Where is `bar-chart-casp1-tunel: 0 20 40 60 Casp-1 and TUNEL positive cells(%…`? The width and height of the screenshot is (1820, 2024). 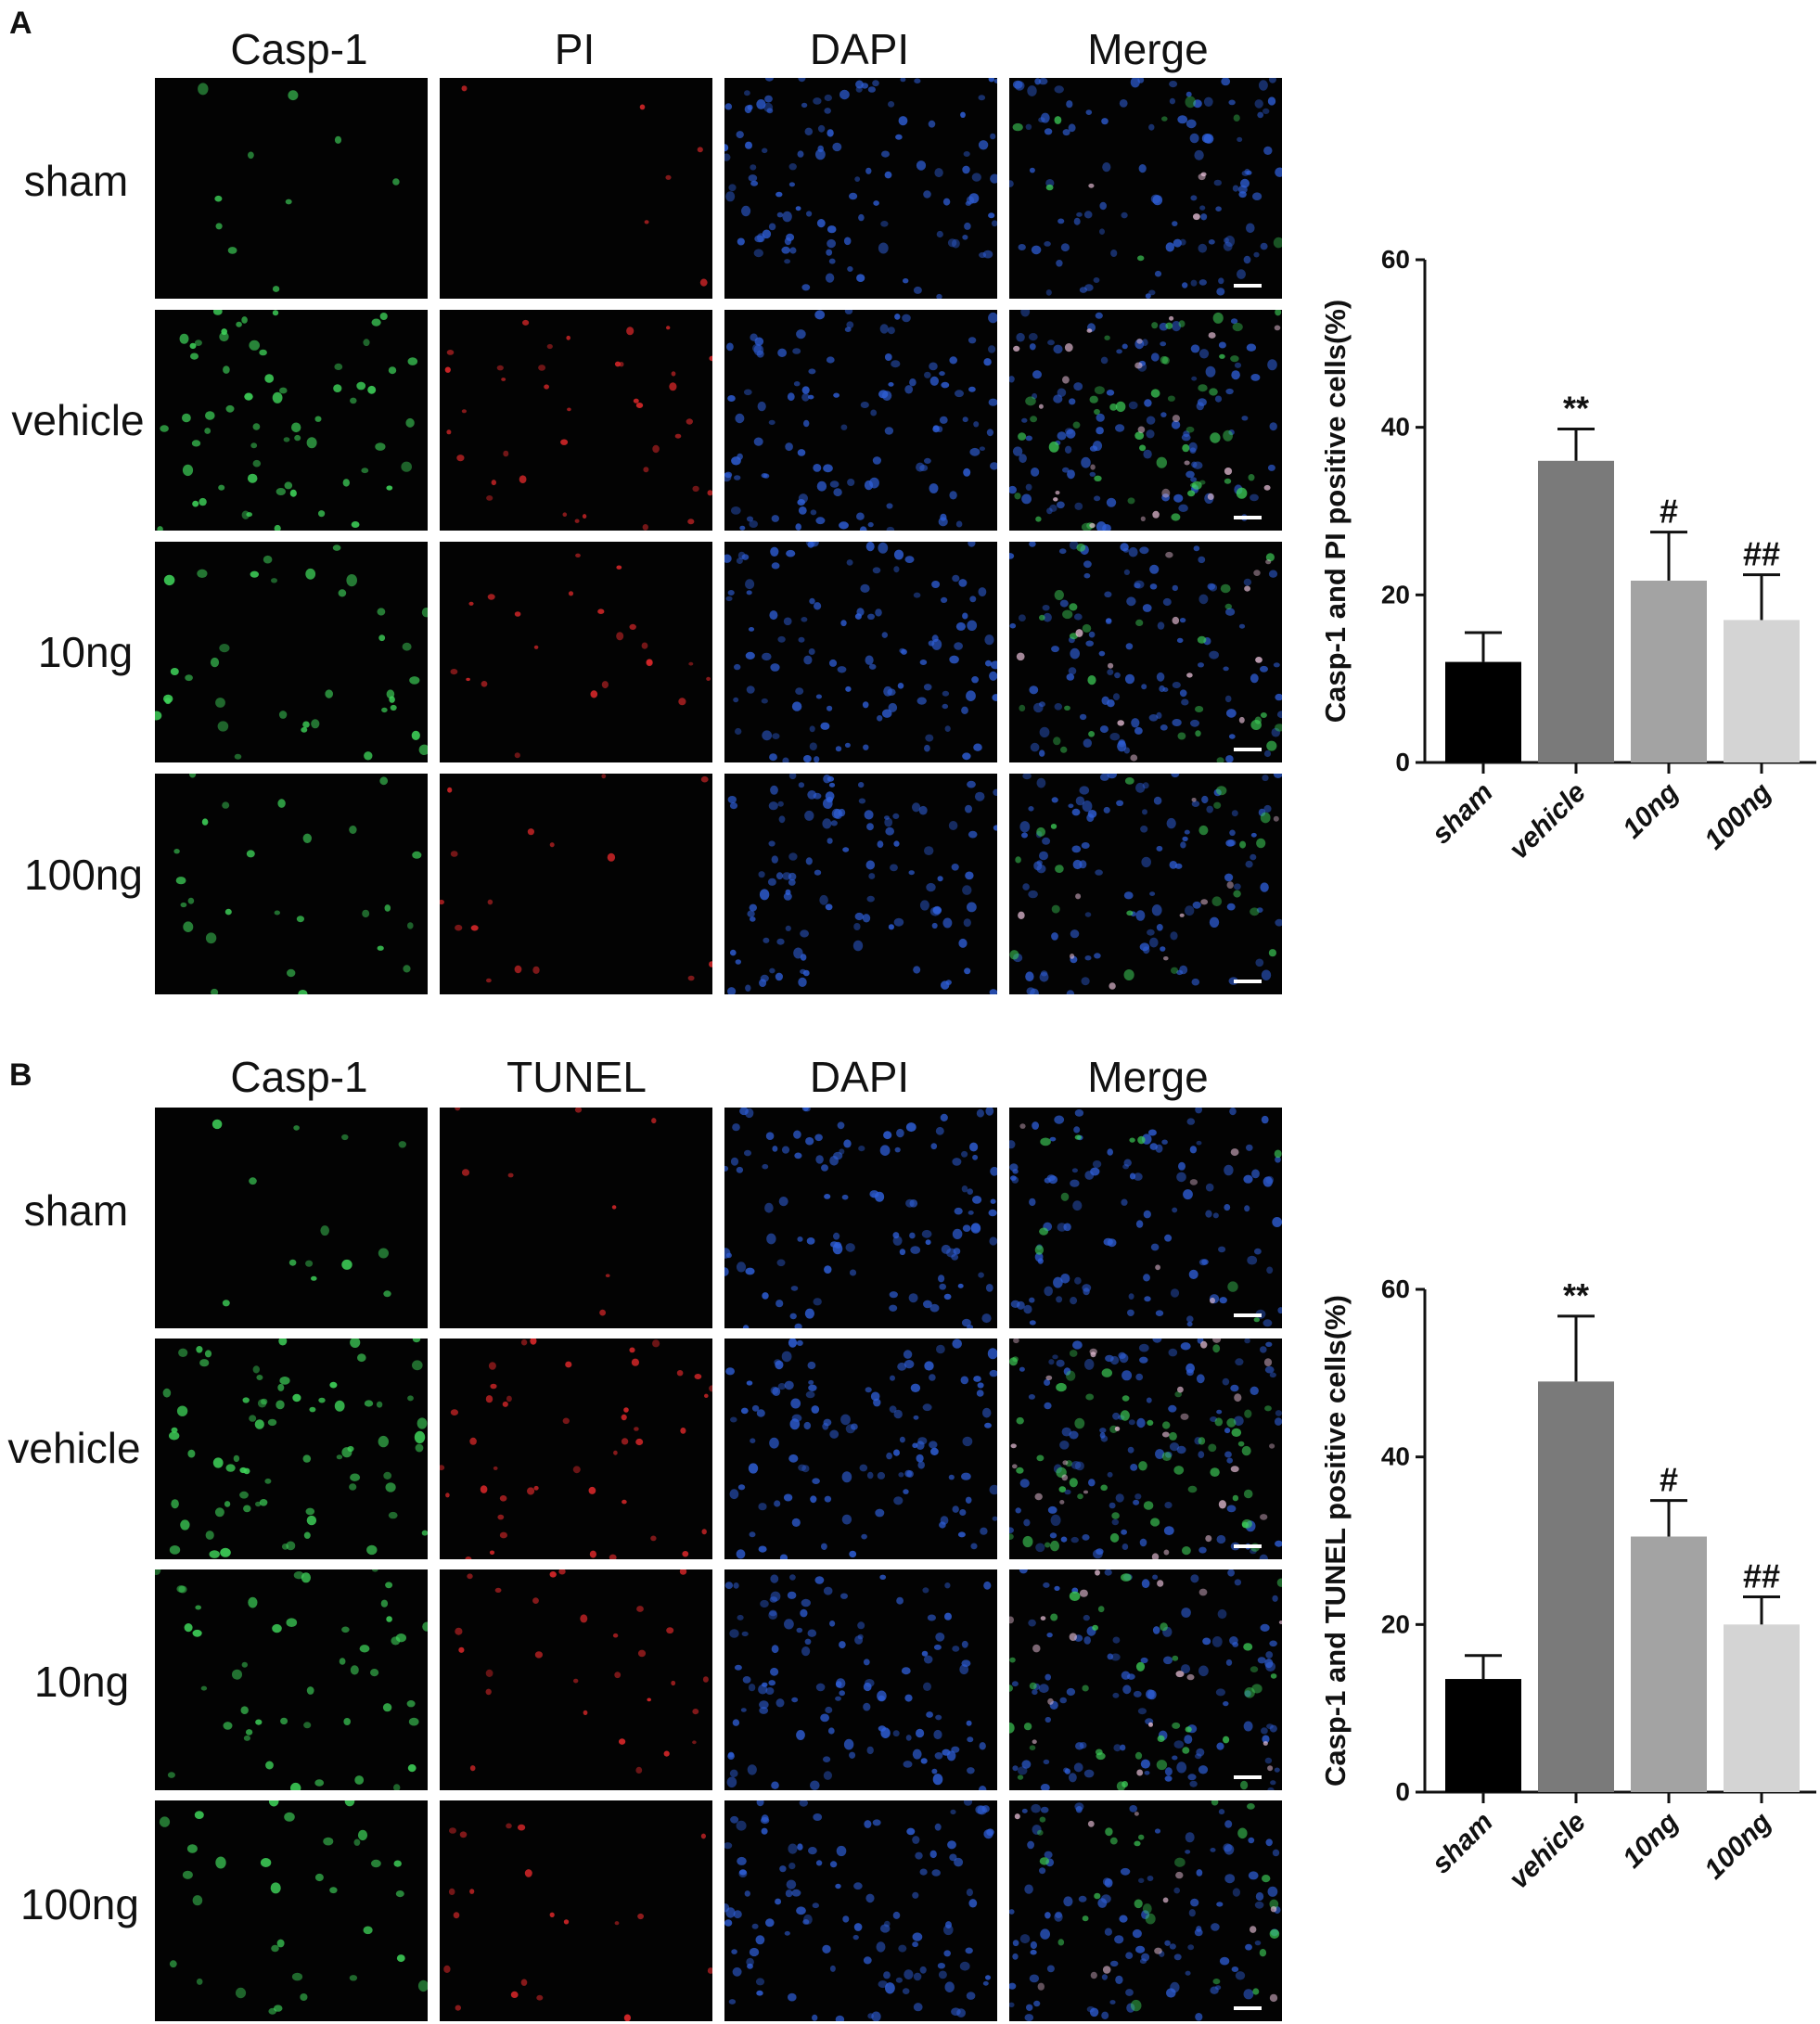 bar-chart-casp1-tunel: 0 20 40 60 Casp-1 and TUNEL positive cells(%… is located at coordinates (1567, 1585).